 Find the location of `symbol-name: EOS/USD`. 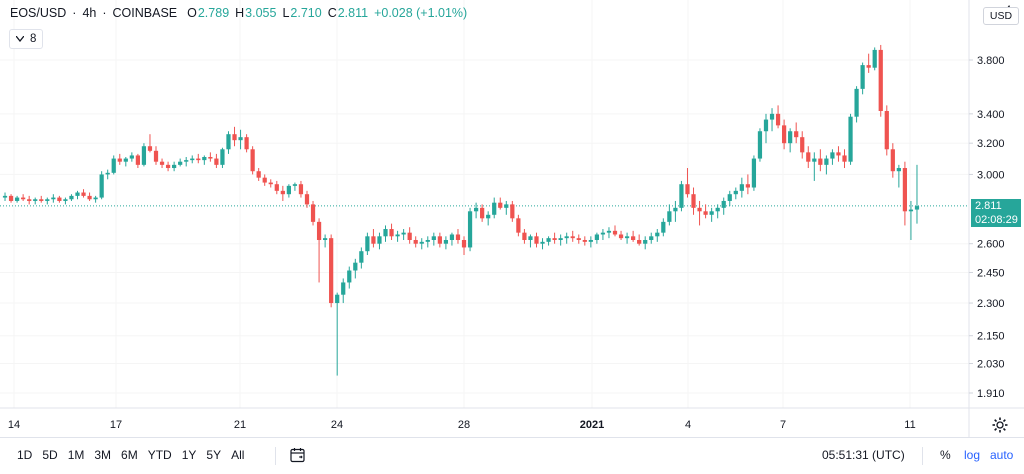

symbol-name: EOS/USD is located at coordinates (38, 13).